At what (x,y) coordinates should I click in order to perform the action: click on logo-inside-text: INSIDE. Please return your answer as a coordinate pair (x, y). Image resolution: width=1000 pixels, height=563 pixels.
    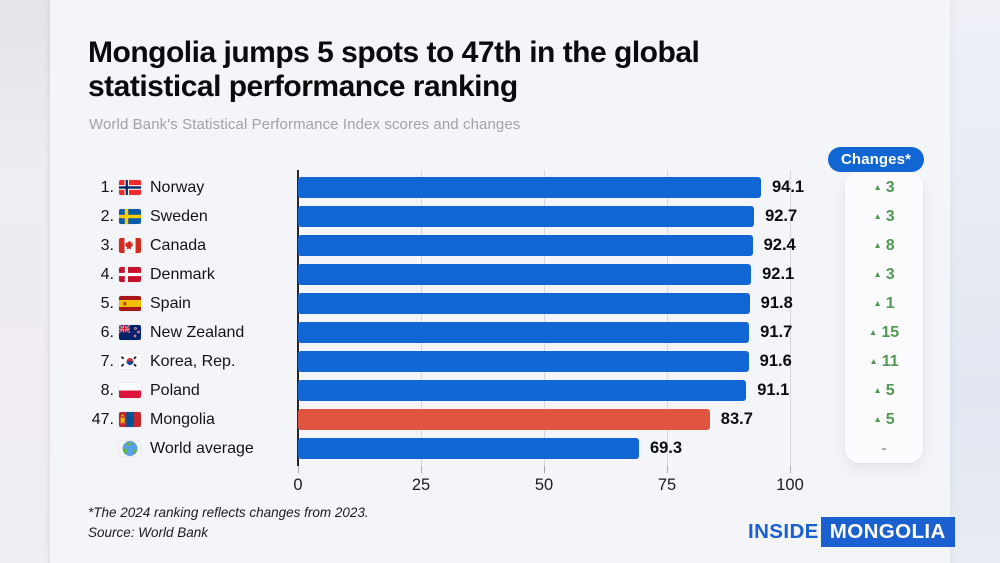
    Looking at the image, I should click on (783, 531).